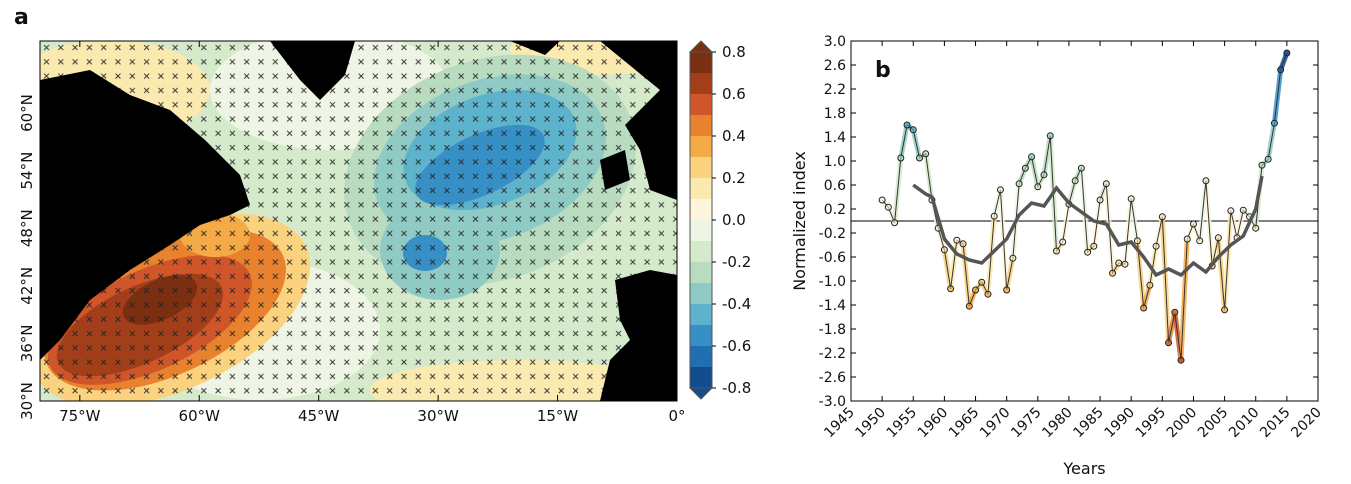 The image size is (1351, 484). What do you see at coordinates (1083, 468) in the screenshot?
I see `x-axis-label: Years` at bounding box center [1083, 468].